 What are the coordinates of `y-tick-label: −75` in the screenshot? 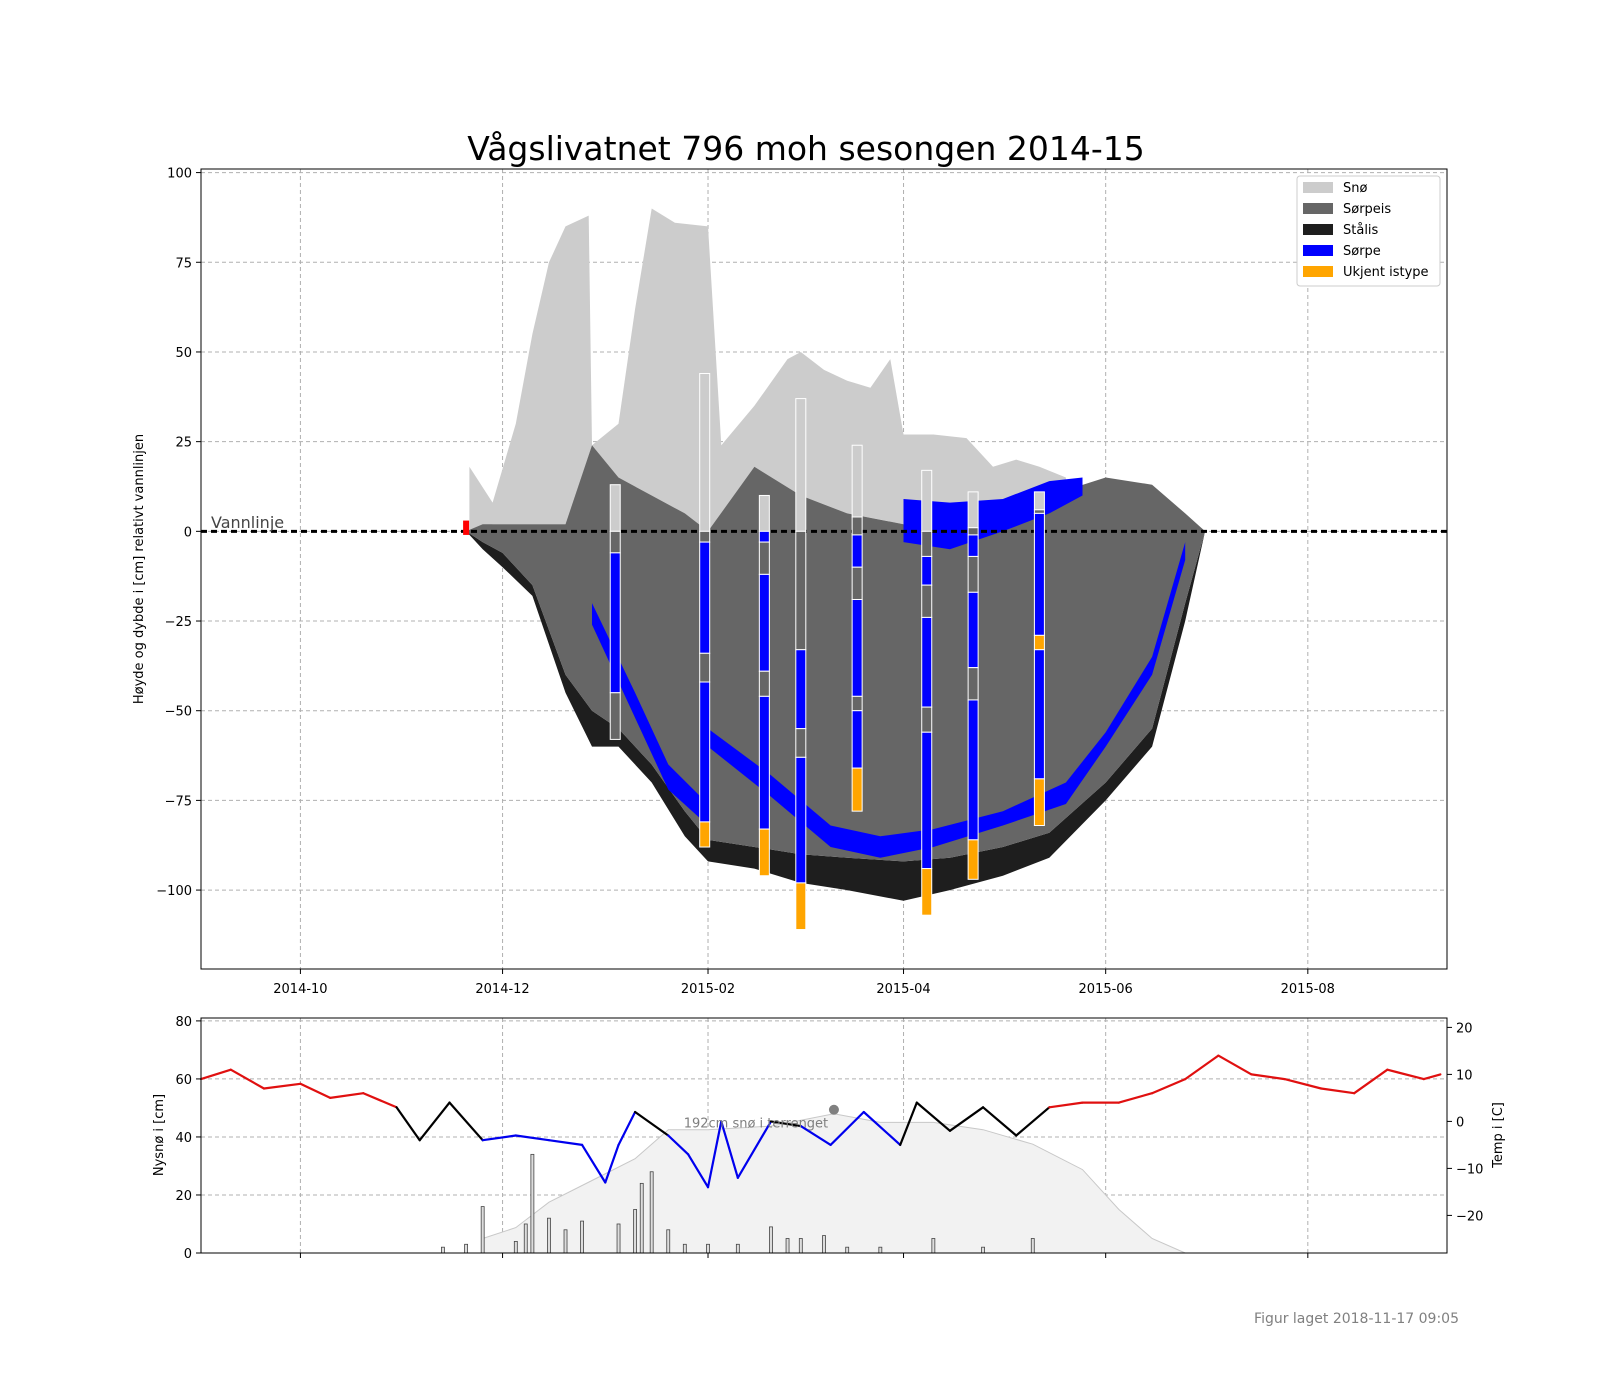 It's located at (178, 801).